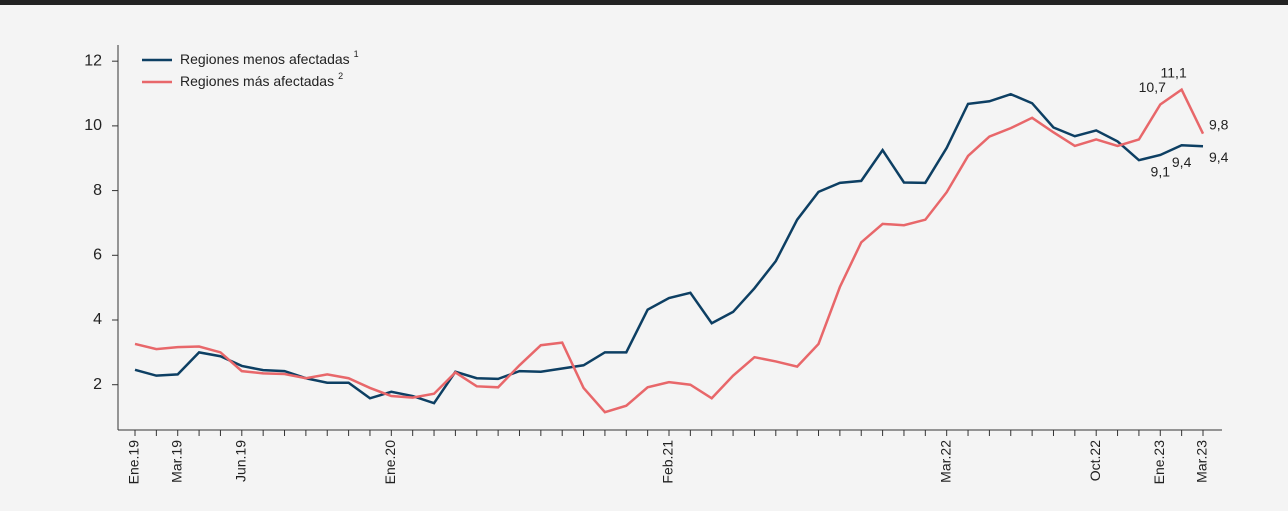  What do you see at coordinates (1095, 460) in the screenshot?
I see `x-tick-label: Oct.22` at bounding box center [1095, 460].